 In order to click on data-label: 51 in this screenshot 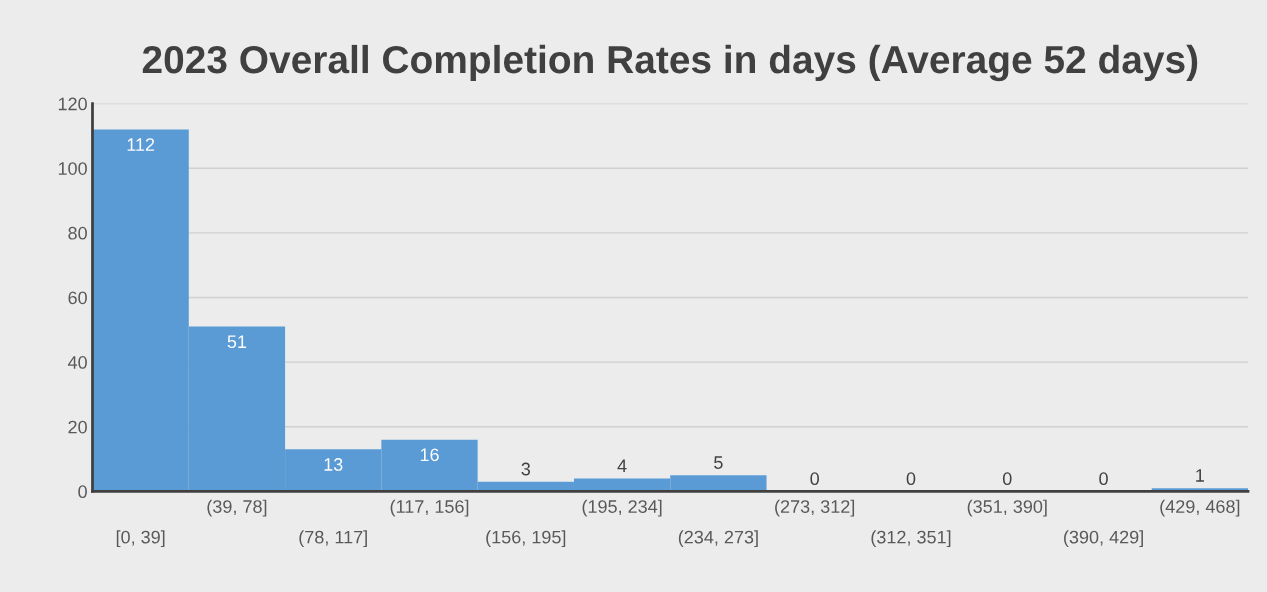, I will do `click(237, 342)`.